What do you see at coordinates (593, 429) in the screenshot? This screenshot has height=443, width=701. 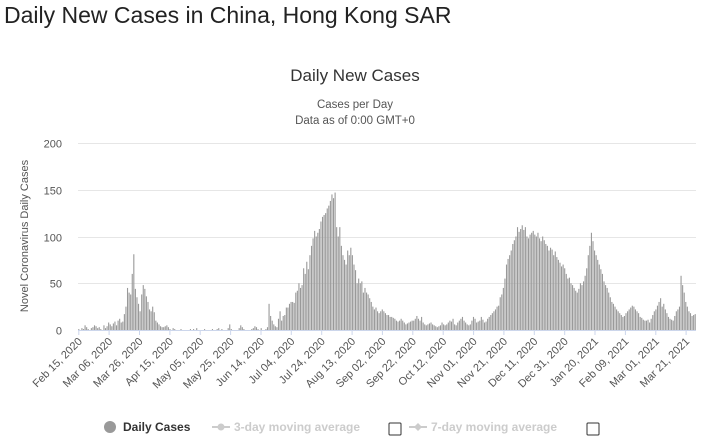 I see `legend-7-day-ma-checkbox` at bounding box center [593, 429].